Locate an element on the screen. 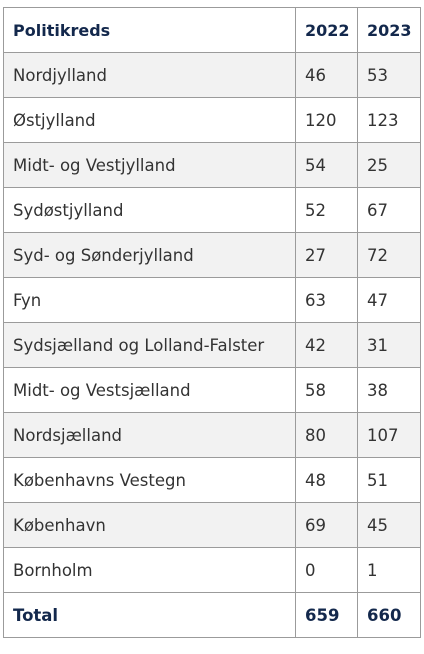 Image resolution: width=424 pixels, height=654 pixels. row-value-2023: 123 is located at coordinates (389, 120).